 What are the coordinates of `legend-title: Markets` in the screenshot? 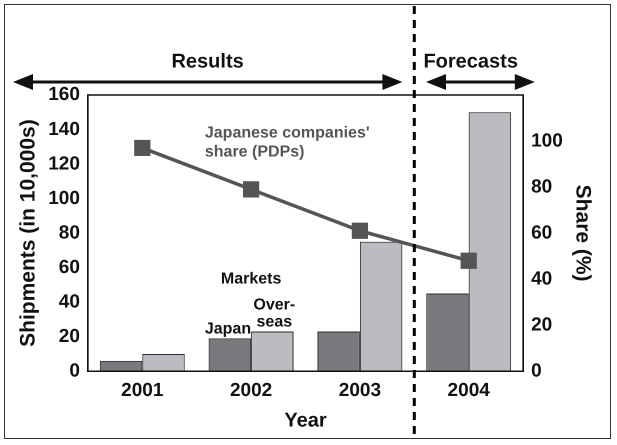 It's located at (251, 279).